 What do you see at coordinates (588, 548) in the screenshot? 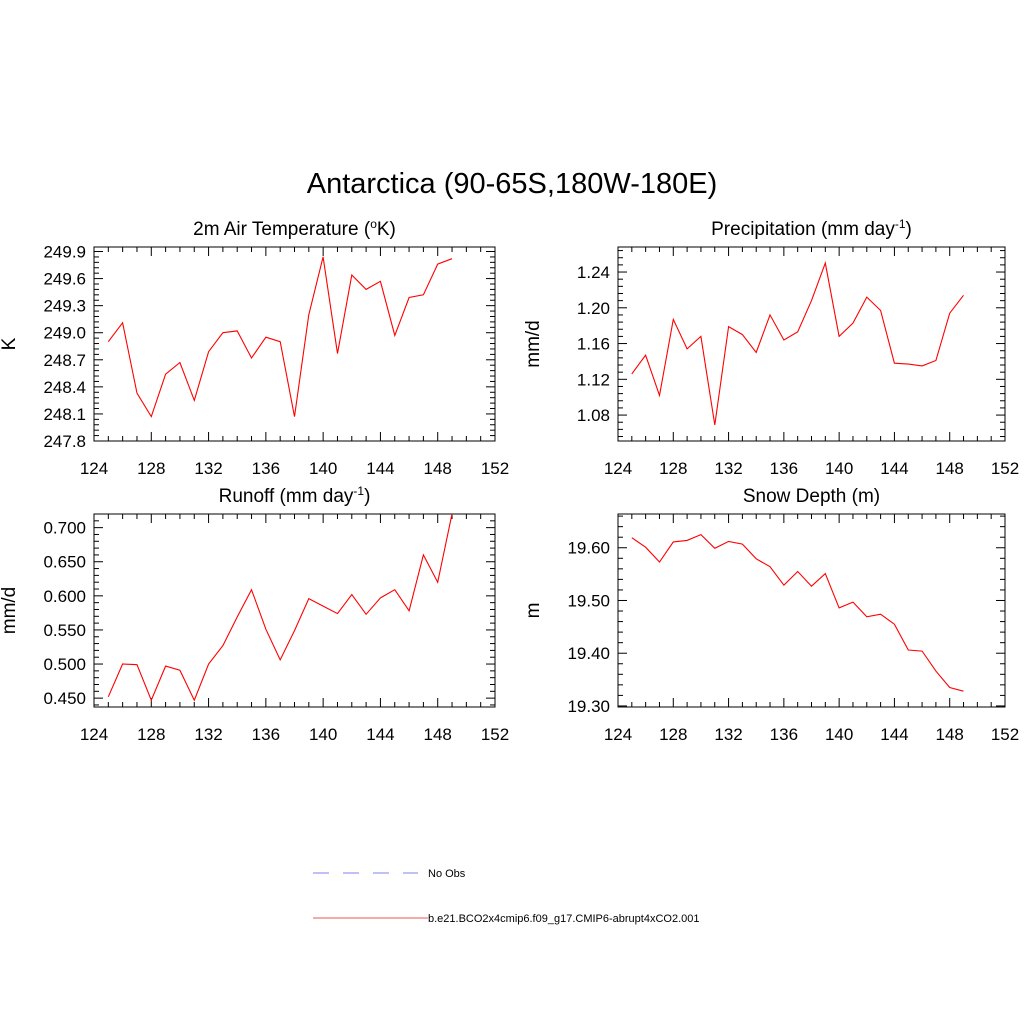
I see `y-tick-label: 19.60` at bounding box center [588, 548].